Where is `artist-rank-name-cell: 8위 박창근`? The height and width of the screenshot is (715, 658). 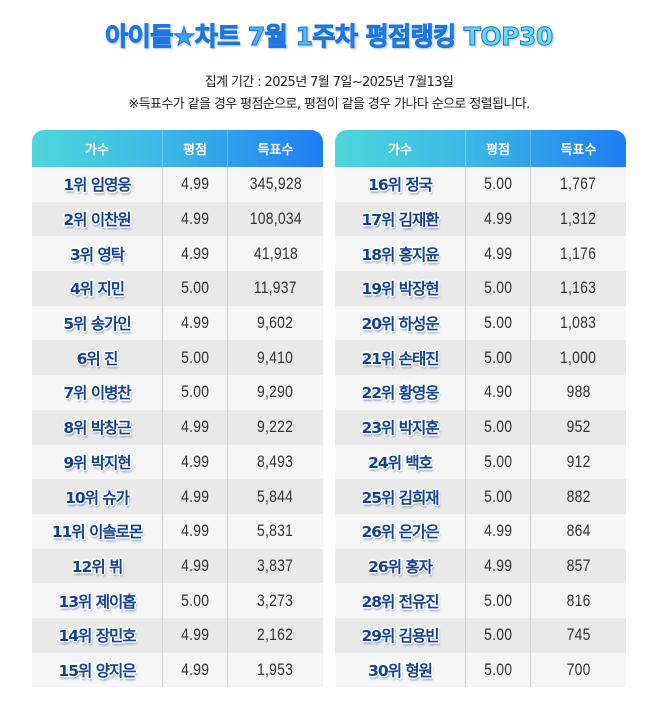 artist-rank-name-cell: 8위 박창근 is located at coordinates (97, 427).